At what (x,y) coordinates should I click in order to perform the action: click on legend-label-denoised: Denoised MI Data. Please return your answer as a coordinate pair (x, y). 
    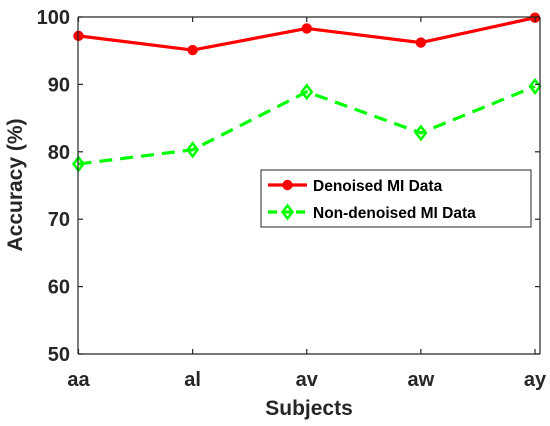
    Looking at the image, I should click on (378, 186).